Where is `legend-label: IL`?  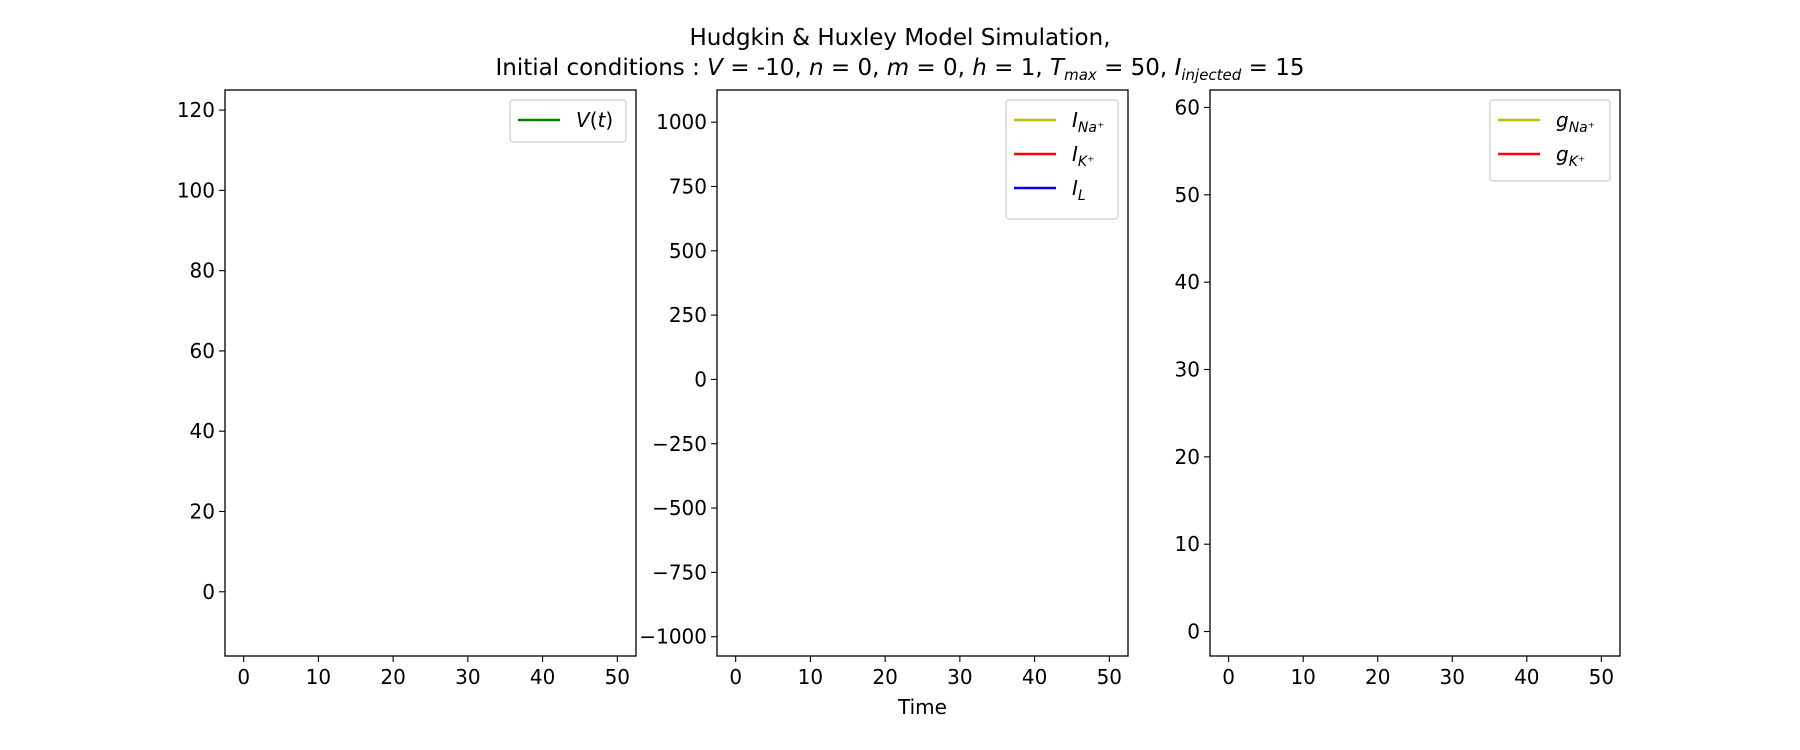 legend-label: IL is located at coordinates (1079, 190).